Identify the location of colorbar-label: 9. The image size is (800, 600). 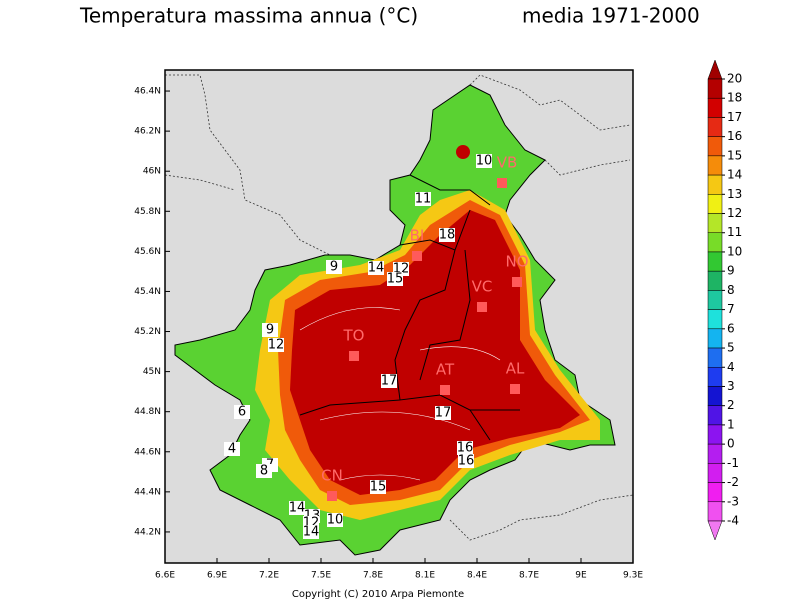
(731, 271).